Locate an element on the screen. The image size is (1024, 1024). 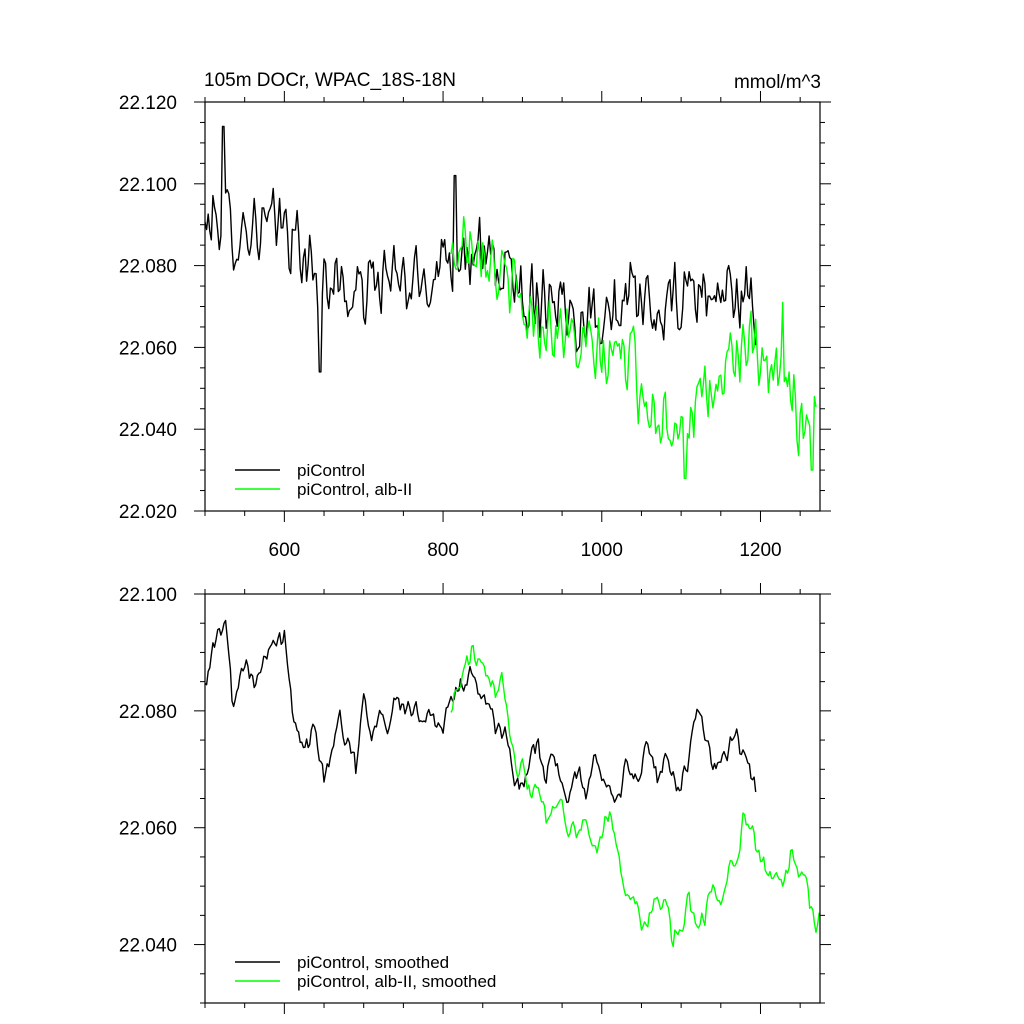
top-y-tick-label: 22.020 is located at coordinates (148, 512).